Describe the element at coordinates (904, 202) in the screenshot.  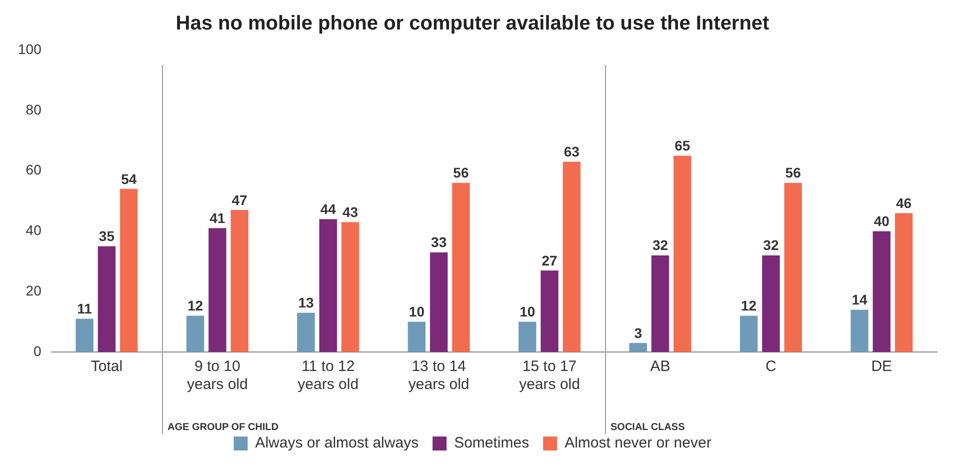
I see `data-label: 46` at that location.